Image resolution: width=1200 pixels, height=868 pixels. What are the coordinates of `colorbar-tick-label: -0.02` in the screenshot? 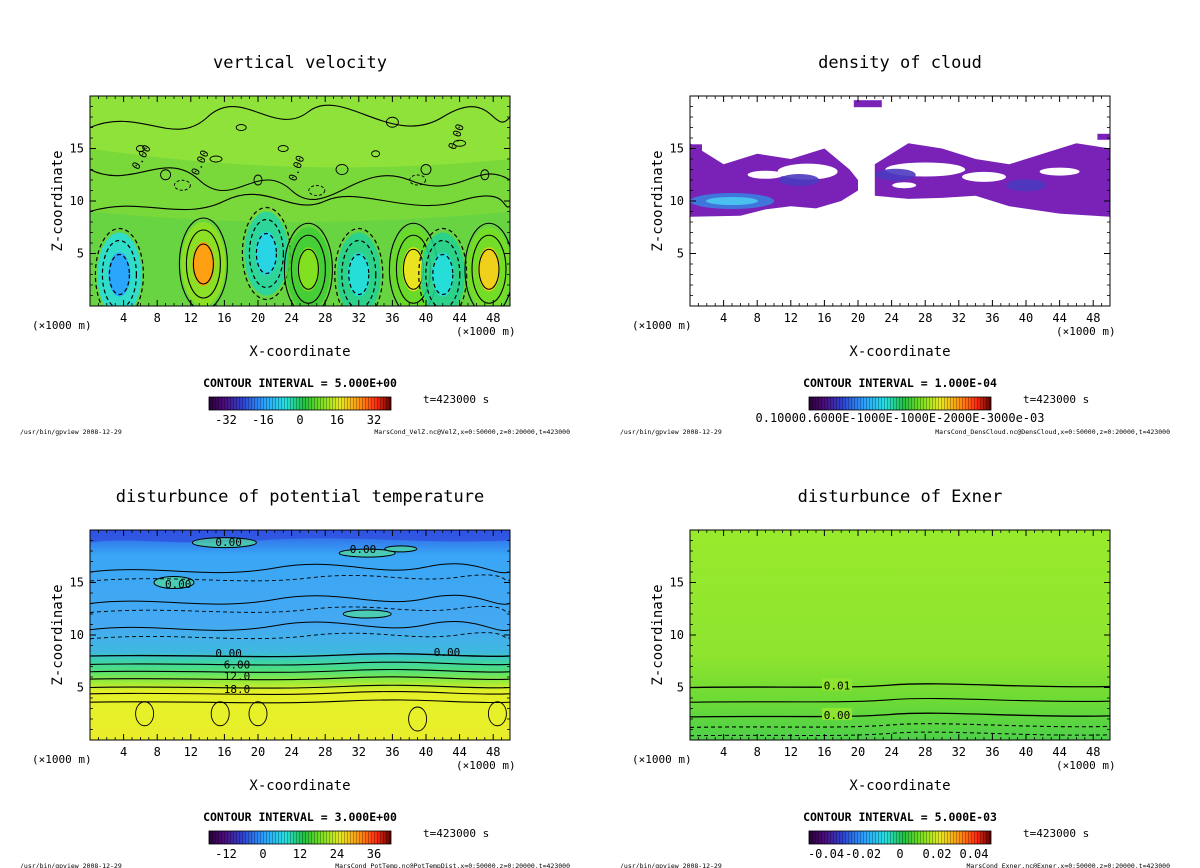 It's located at (863, 854).